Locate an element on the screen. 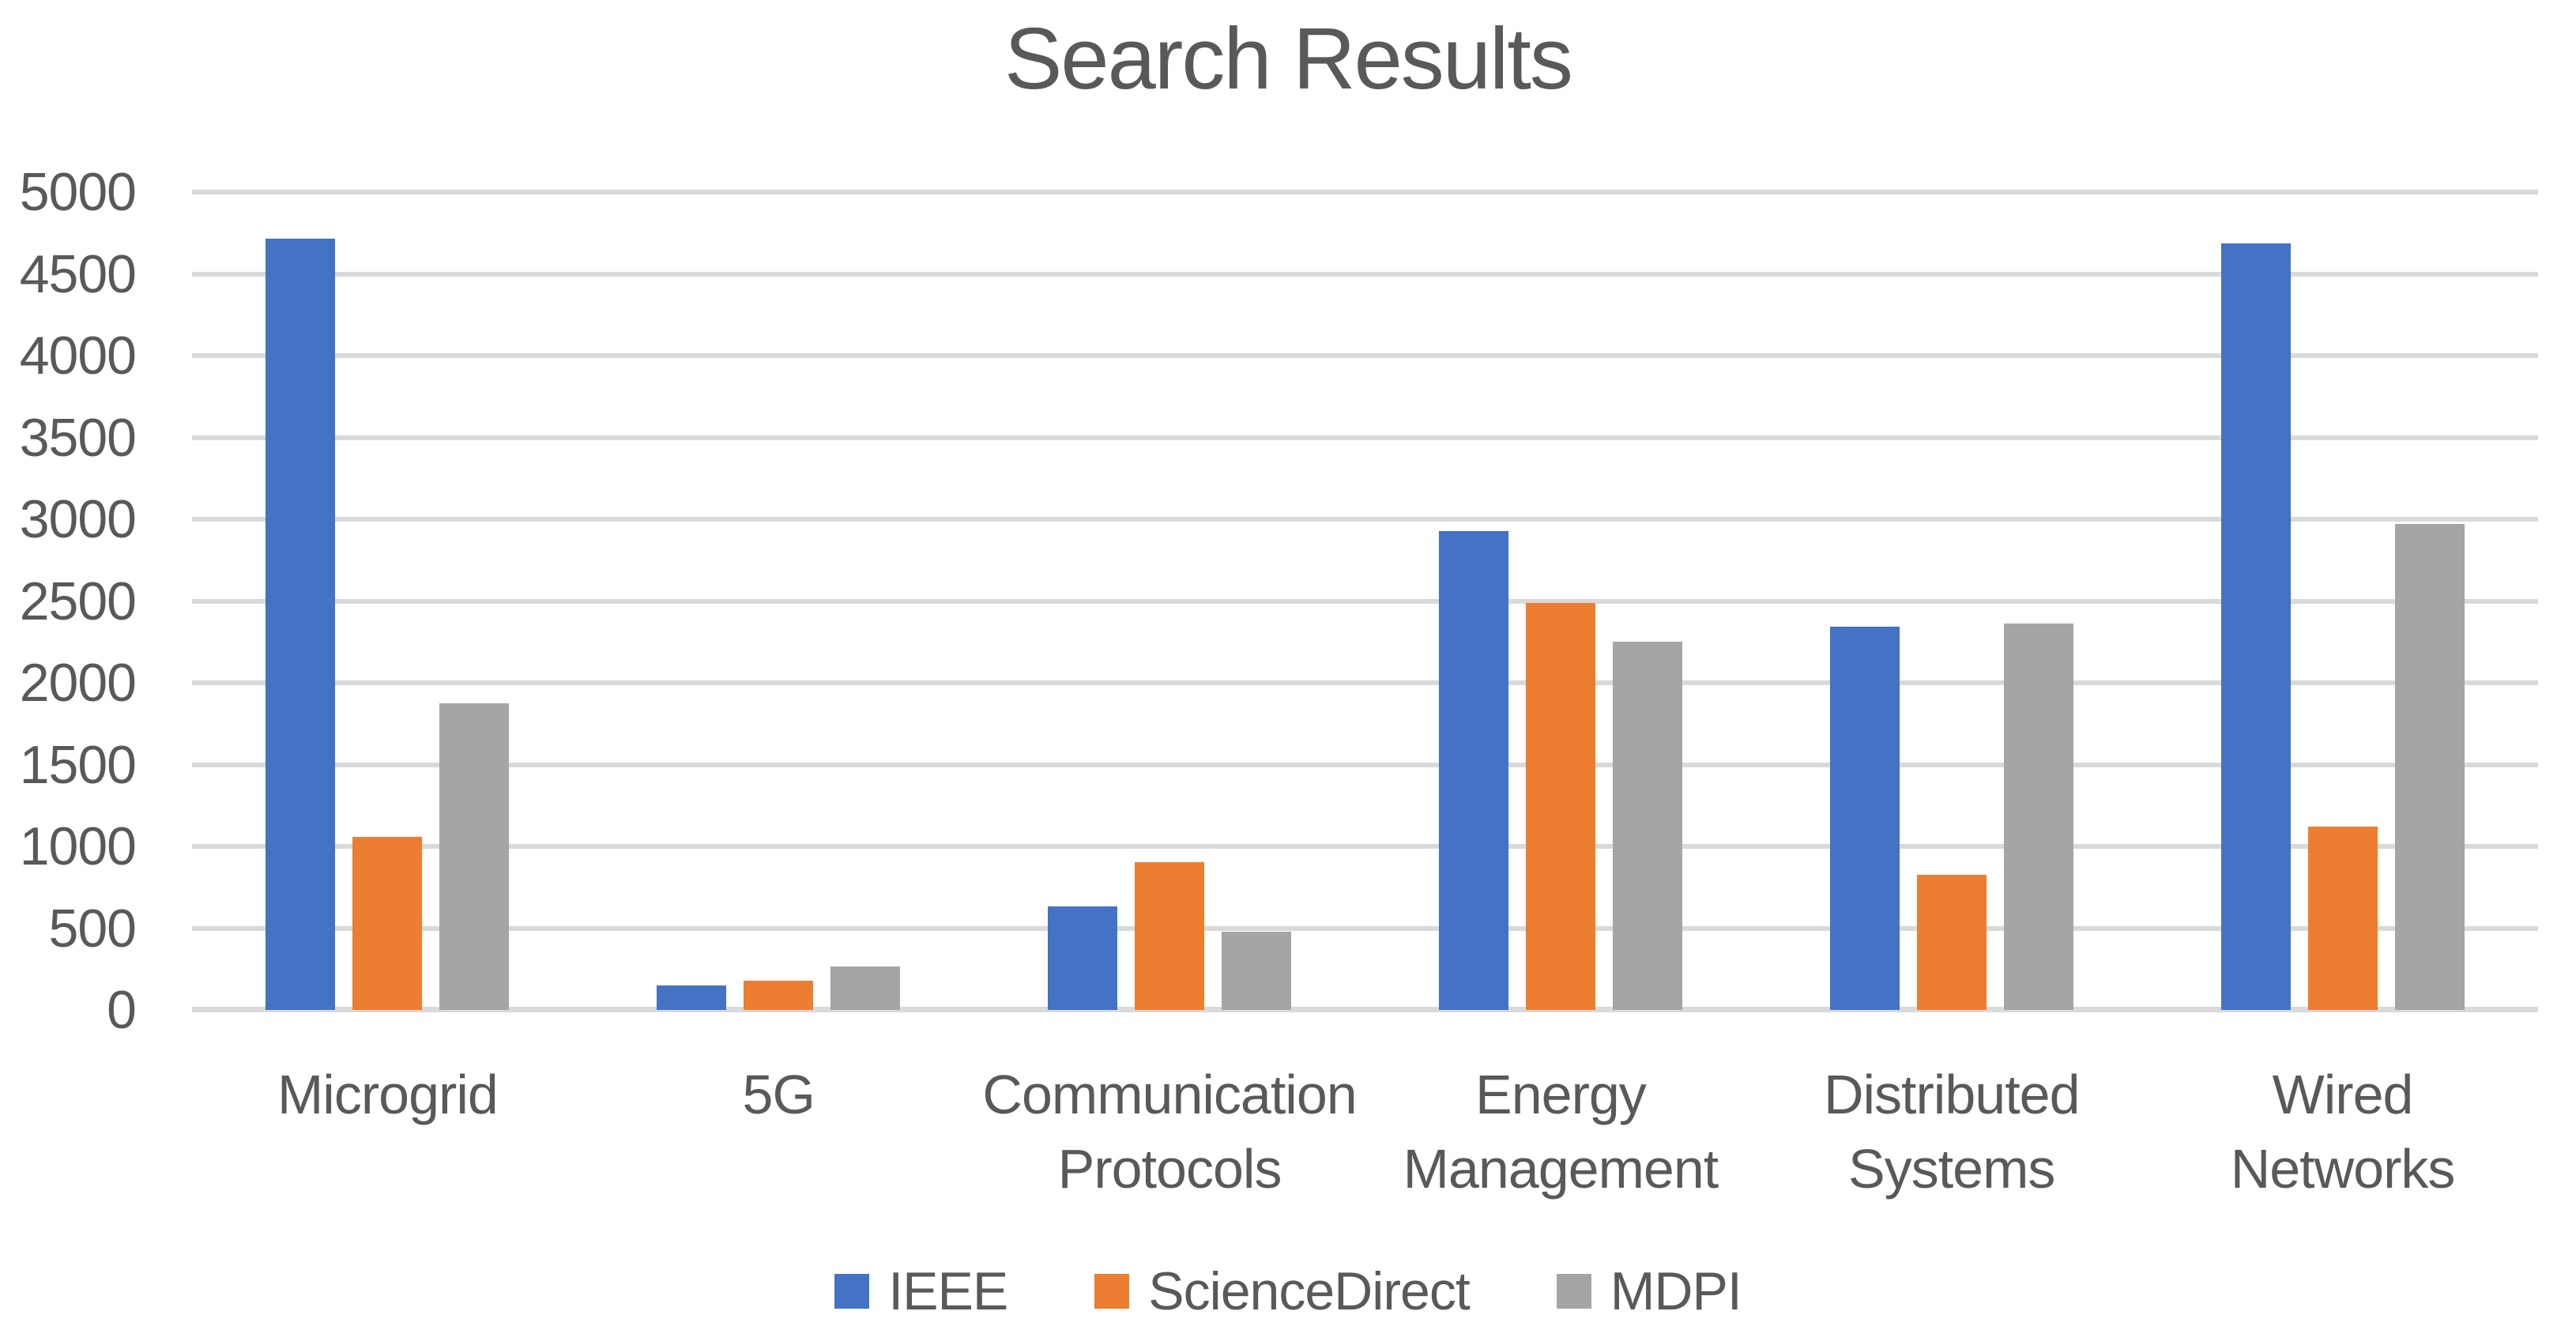 Image resolution: width=2576 pixels, height=1330 pixels. x-category-label-line: Systems is located at coordinates (1951, 1169).